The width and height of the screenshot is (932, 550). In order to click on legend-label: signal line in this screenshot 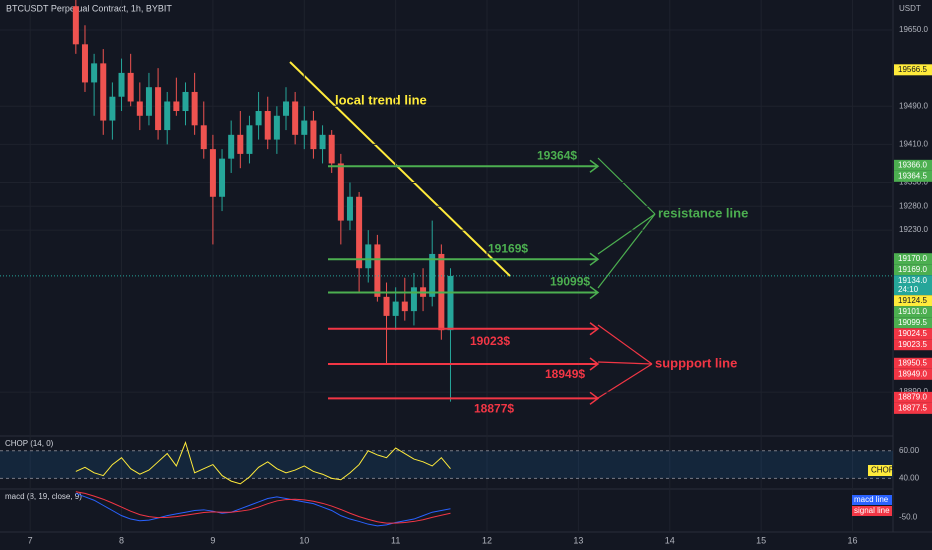, I will do `click(872, 510)`.